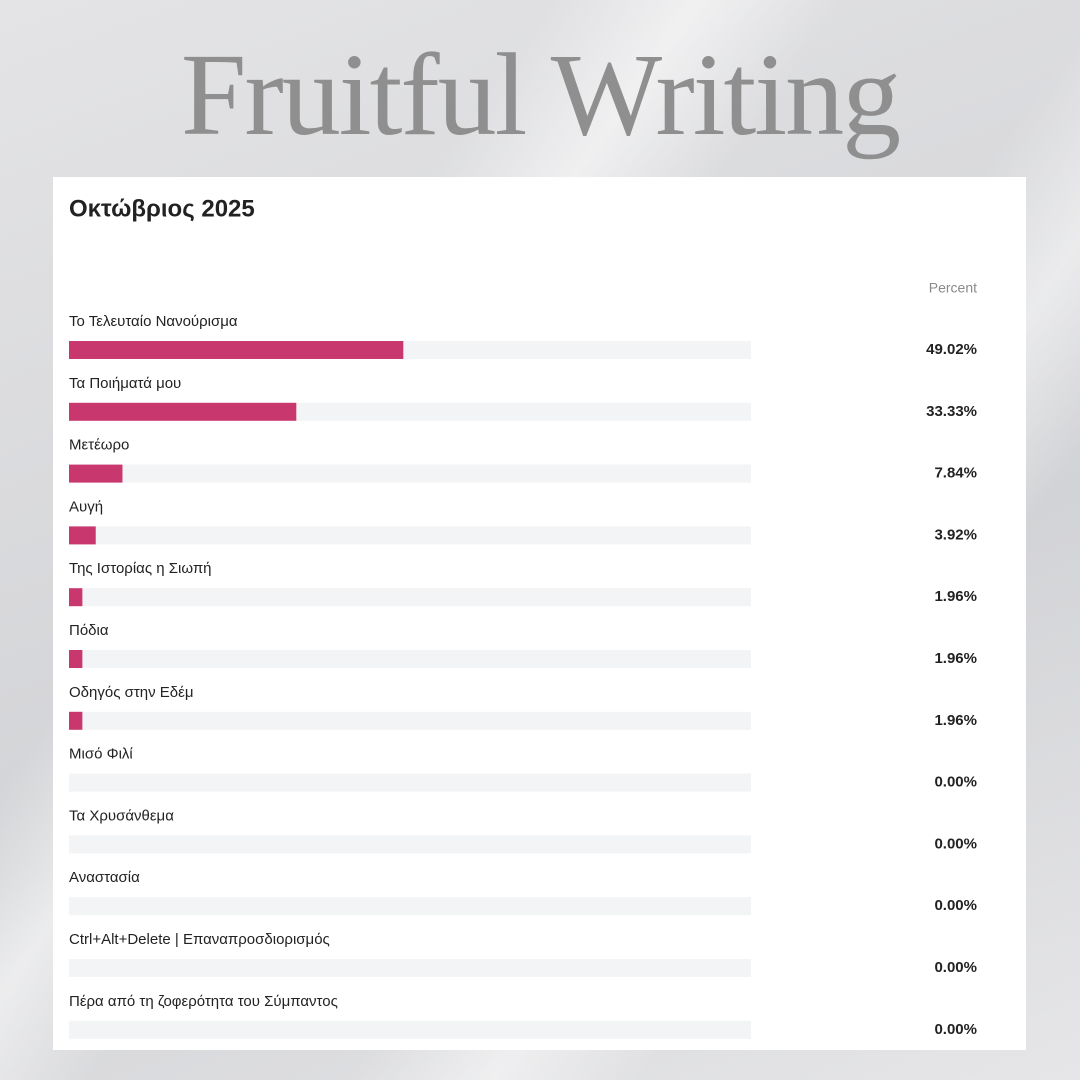 The height and width of the screenshot is (1080, 1080). What do you see at coordinates (104, 877) in the screenshot?
I see `row-label: Αναστασία` at bounding box center [104, 877].